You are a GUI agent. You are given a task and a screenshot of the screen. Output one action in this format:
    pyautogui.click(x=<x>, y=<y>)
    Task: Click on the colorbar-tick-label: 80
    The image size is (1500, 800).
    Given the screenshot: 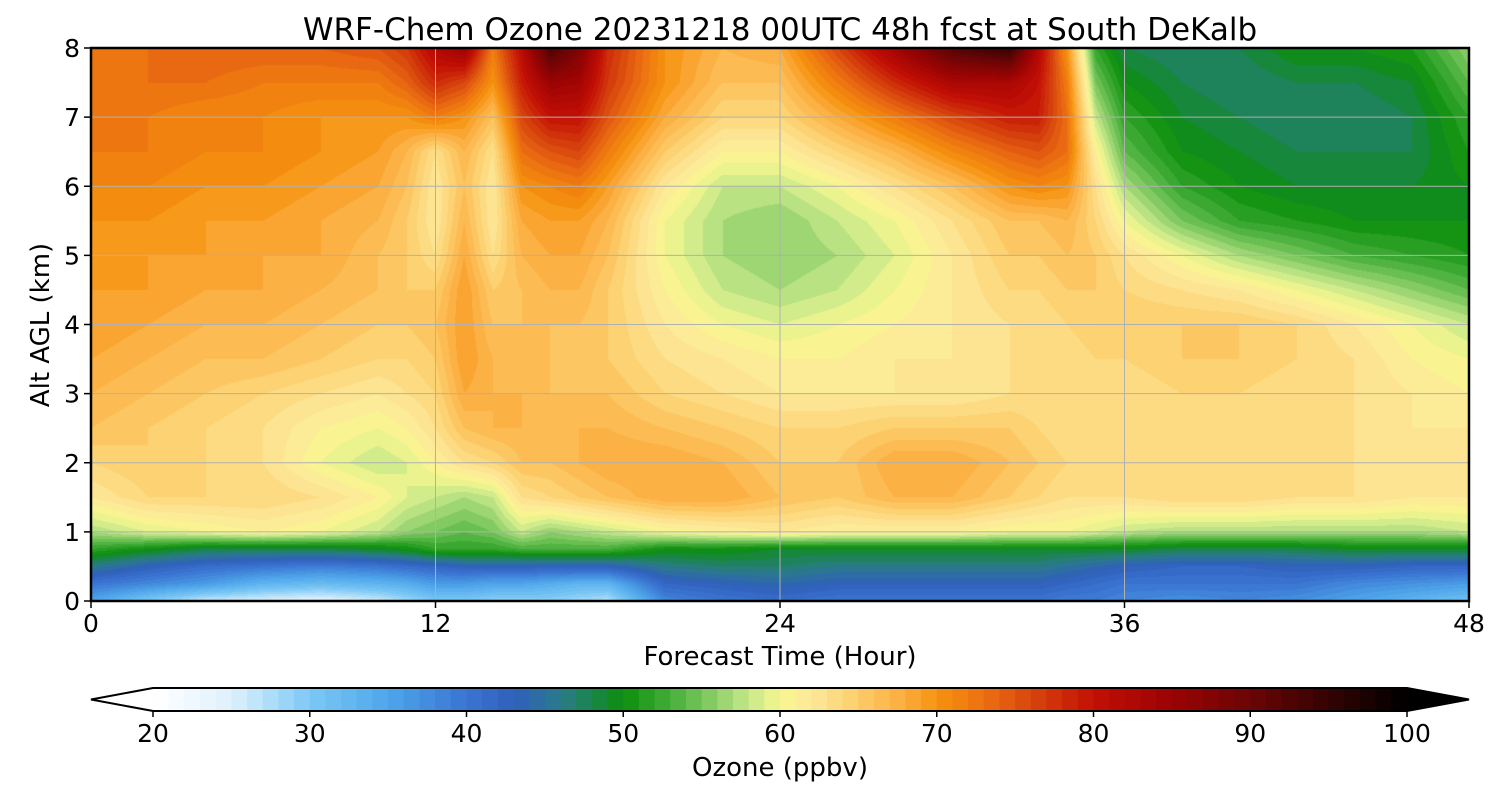 What is the action you would take?
    pyautogui.click(x=1094, y=733)
    